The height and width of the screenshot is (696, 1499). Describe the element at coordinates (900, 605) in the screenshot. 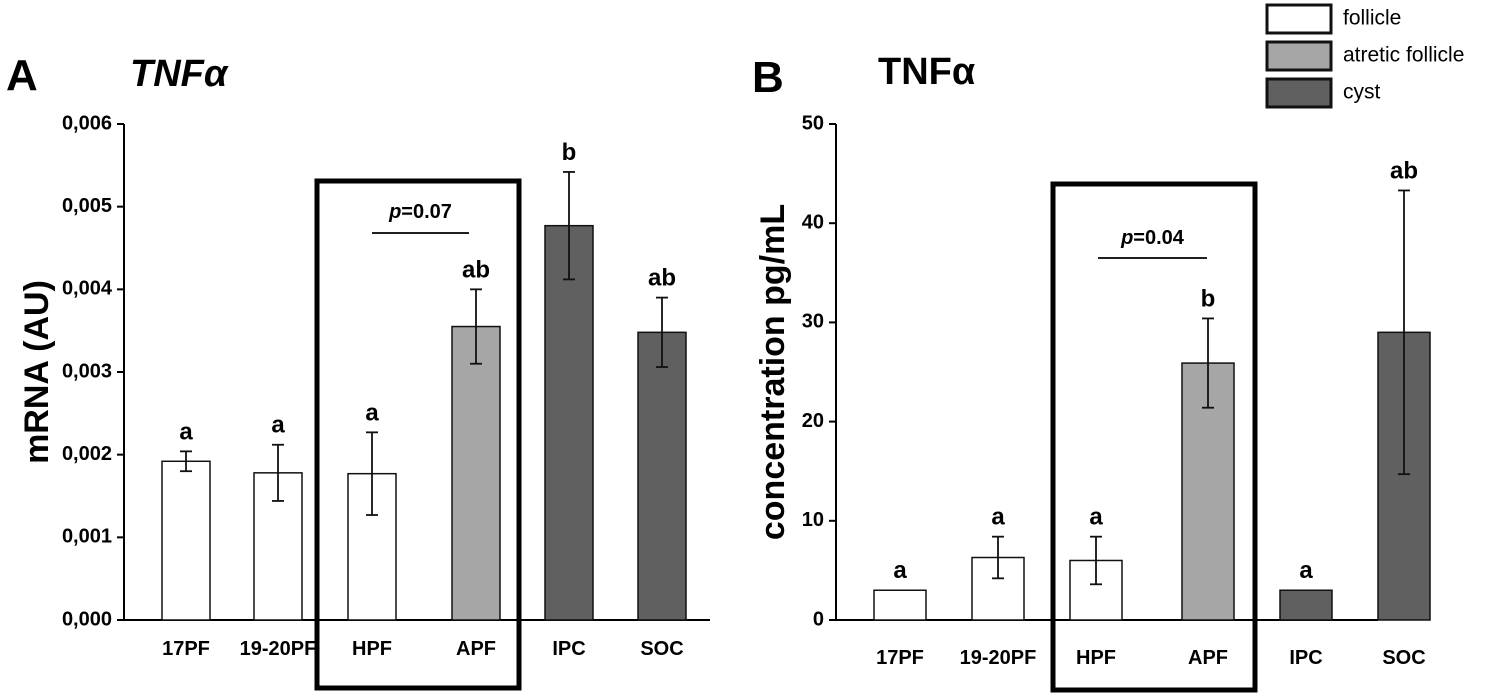

I see `panel-b-bar-17pf` at that location.